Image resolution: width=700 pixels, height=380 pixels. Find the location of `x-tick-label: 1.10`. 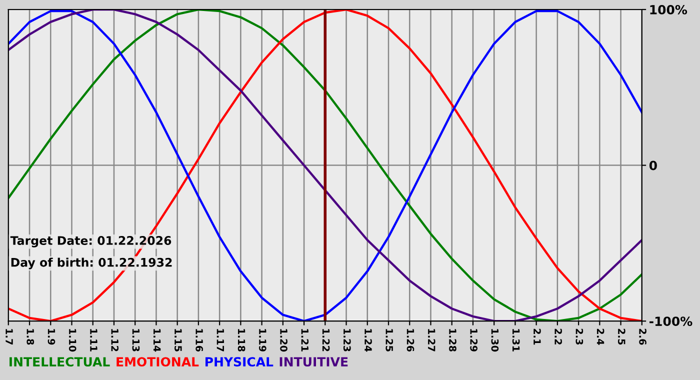

x-tick-label: 1.10 is located at coordinates (72, 340).